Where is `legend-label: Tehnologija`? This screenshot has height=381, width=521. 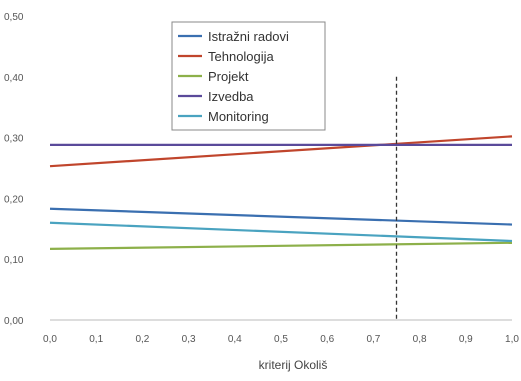 legend-label: Tehnologija is located at coordinates (241, 56).